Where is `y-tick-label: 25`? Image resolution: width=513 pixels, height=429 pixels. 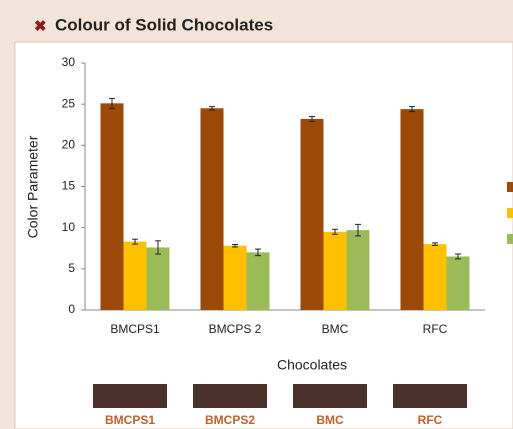 y-tick-label: 25 is located at coordinates (69, 103).